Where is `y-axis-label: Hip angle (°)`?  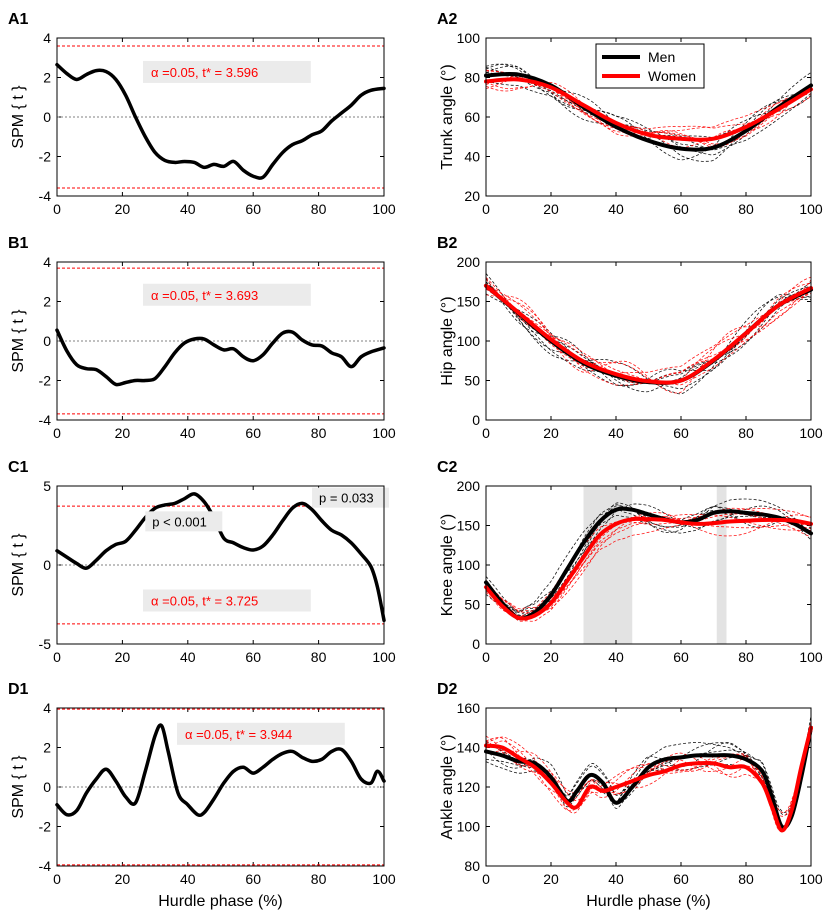
y-axis-label: Hip angle (°) is located at coordinates (447, 340).